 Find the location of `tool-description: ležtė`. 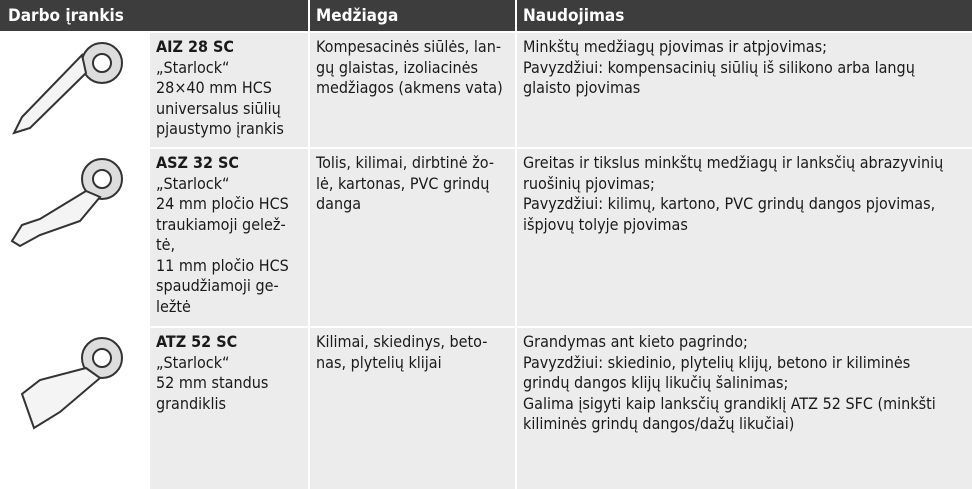

tool-description: ležtė is located at coordinates (173, 306).